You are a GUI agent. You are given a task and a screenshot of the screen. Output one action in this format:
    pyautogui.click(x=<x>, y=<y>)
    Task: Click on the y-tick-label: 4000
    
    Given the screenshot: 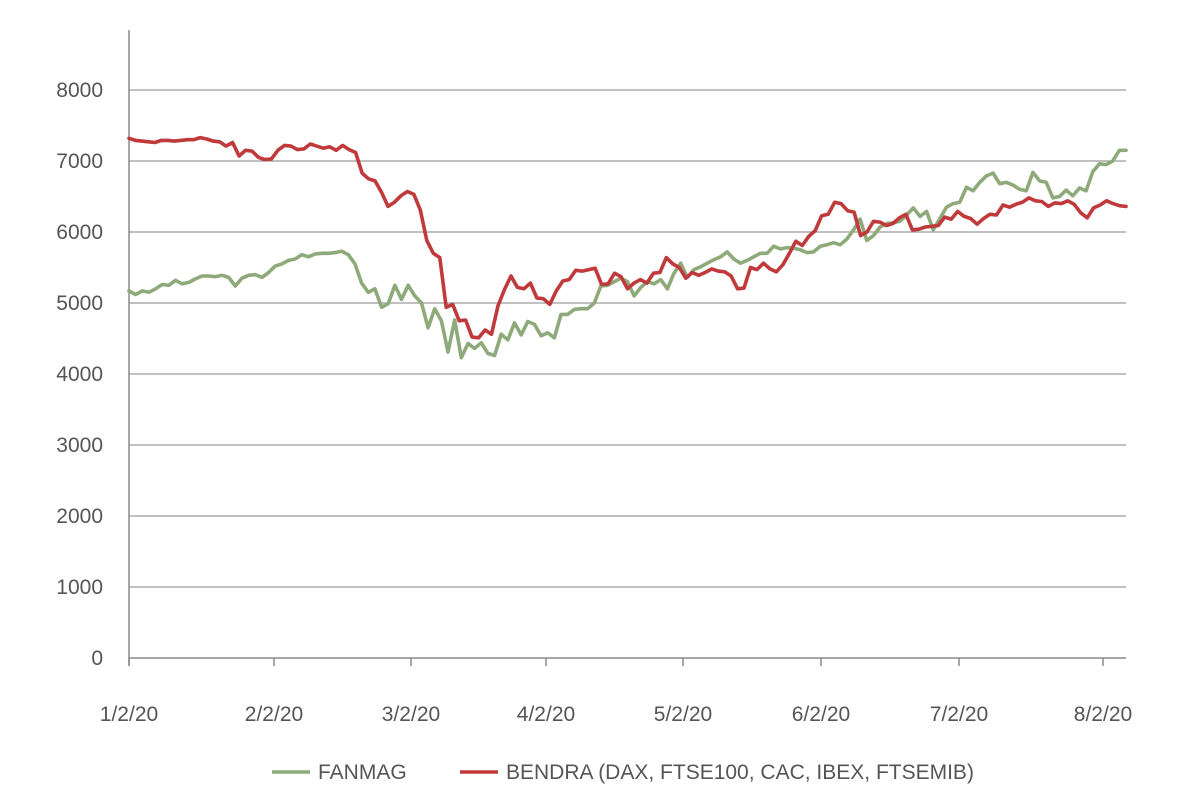 What is the action you would take?
    pyautogui.click(x=79, y=374)
    